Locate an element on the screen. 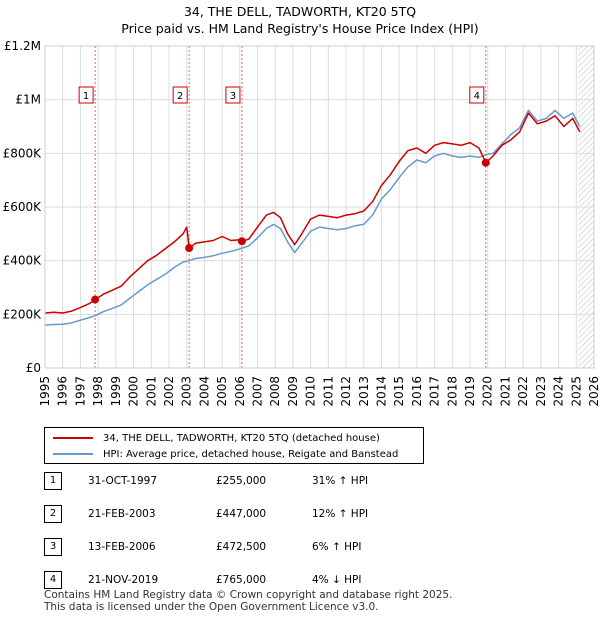  x-tick-label: 1995 is located at coordinates (45, 391).